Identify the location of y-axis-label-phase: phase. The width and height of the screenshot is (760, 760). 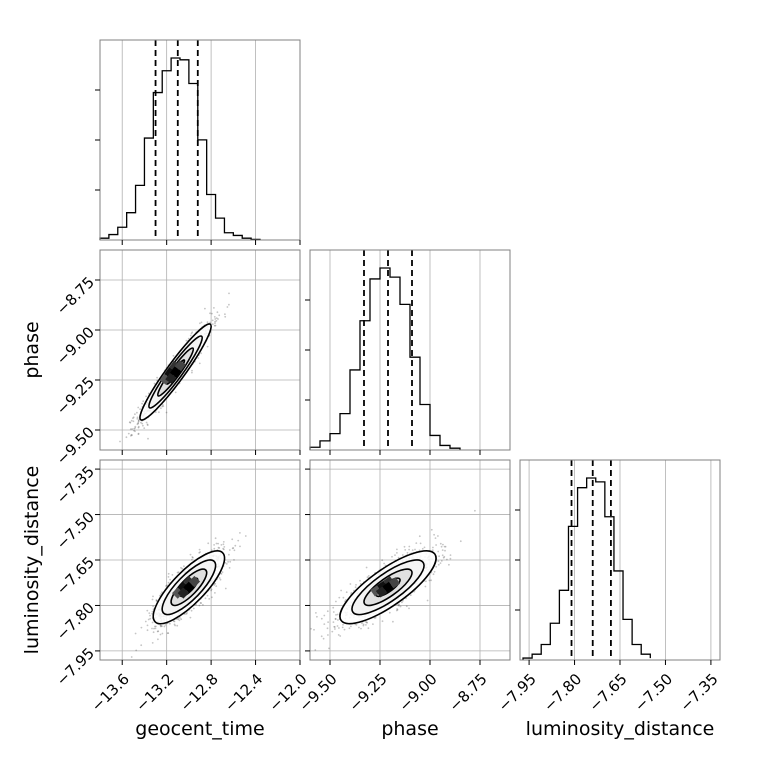
(32, 349).